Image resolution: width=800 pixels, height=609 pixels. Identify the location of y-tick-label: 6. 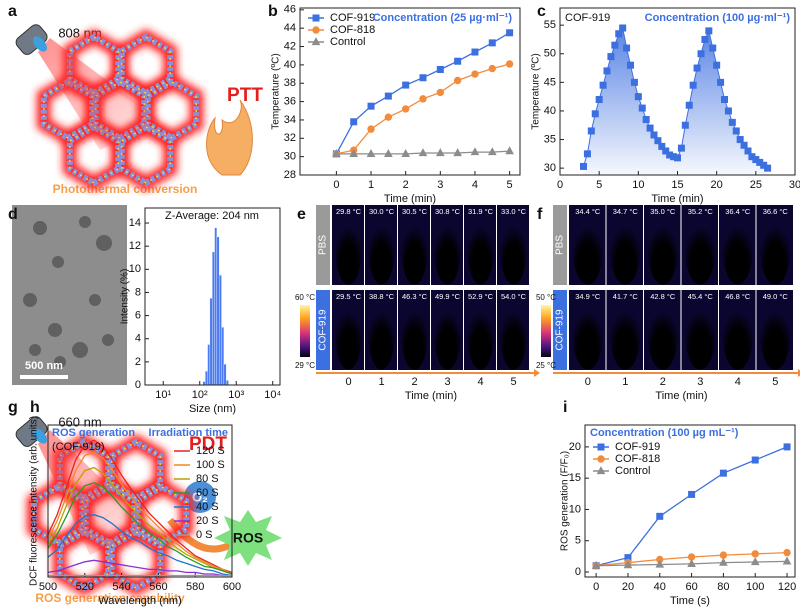
(138, 315).